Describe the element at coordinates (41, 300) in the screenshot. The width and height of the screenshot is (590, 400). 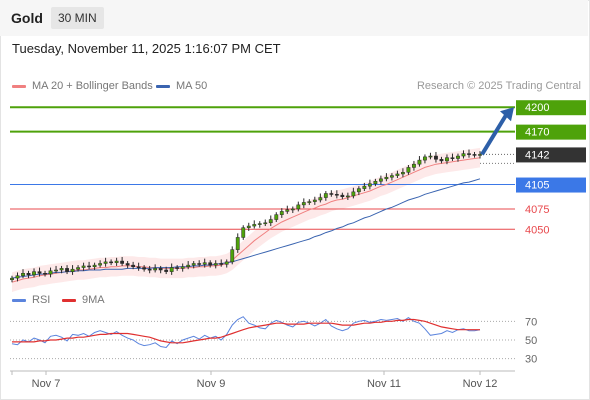
I see `rsi-label: RSI` at that location.